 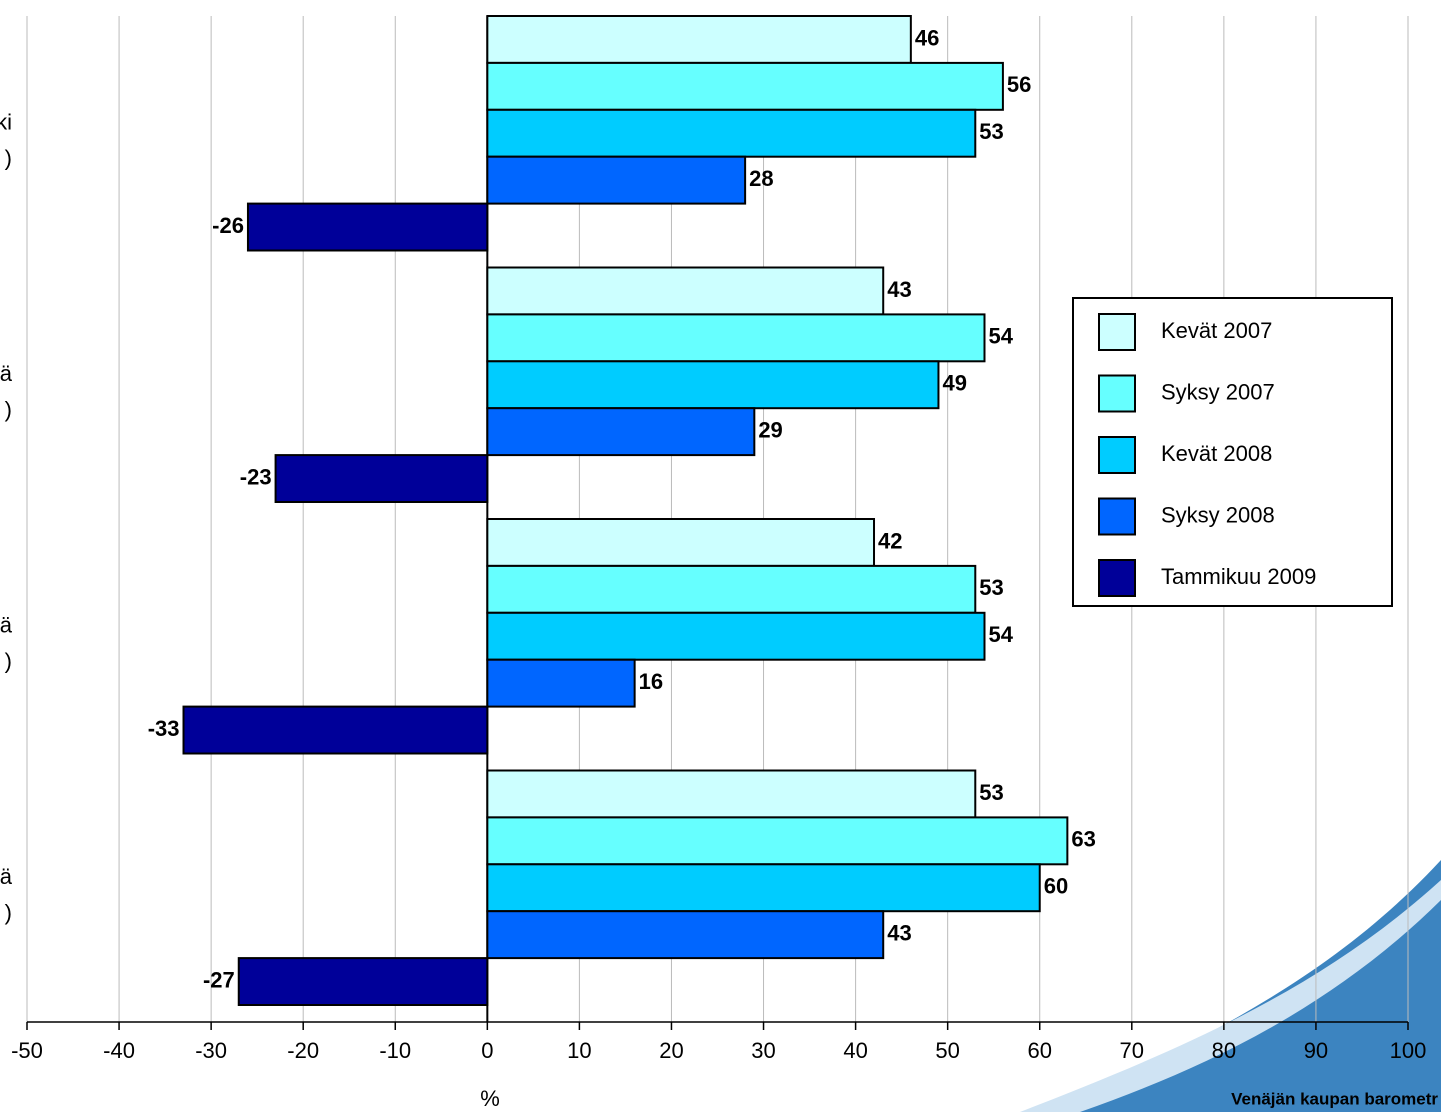 I want to click on x-tick-label: 50, so click(x=947, y=1050).